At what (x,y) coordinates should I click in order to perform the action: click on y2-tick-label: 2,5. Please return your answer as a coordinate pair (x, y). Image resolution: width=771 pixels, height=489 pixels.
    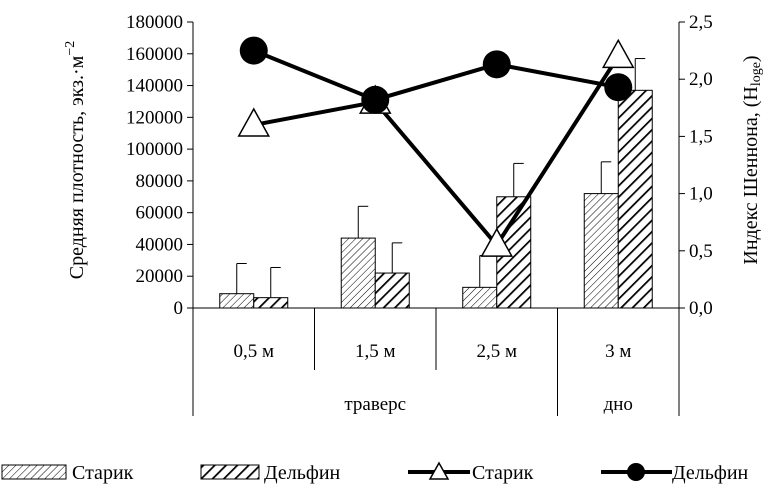
    Looking at the image, I should click on (701, 22).